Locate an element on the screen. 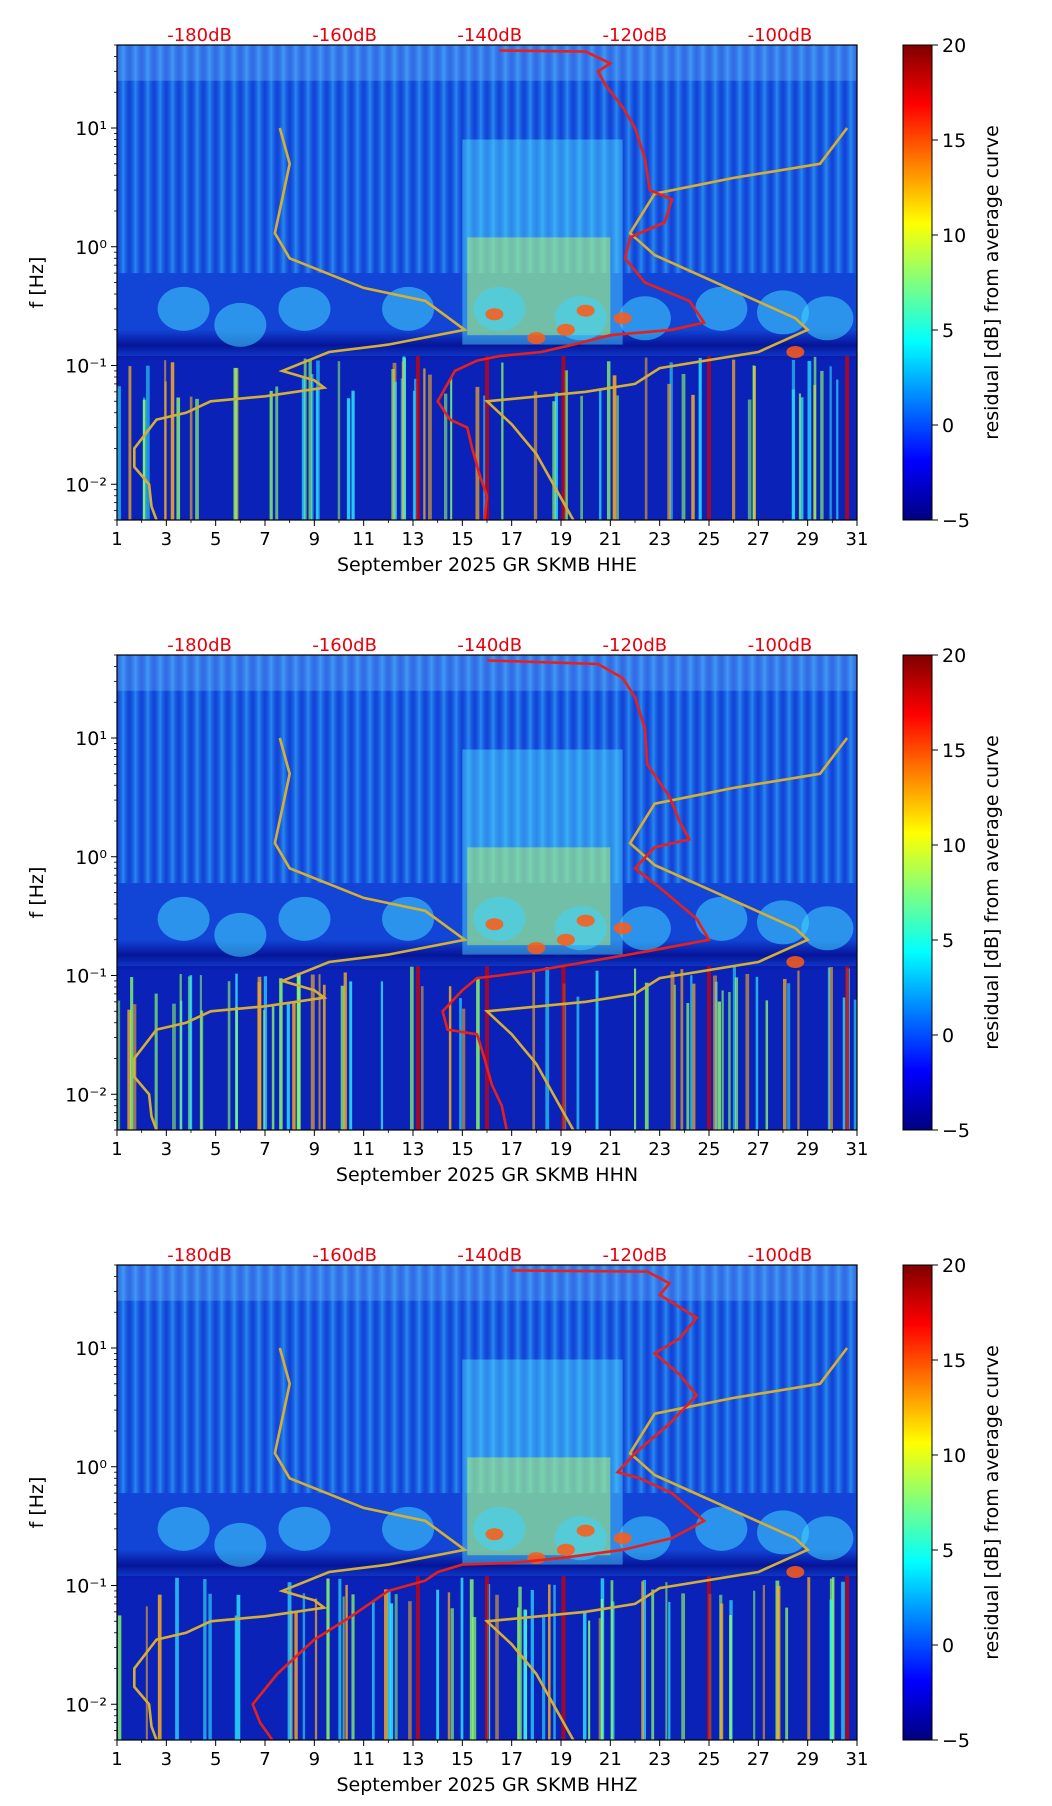 This screenshot has height=1806, width=1052. psd-median-curve is located at coordinates (571, 284).